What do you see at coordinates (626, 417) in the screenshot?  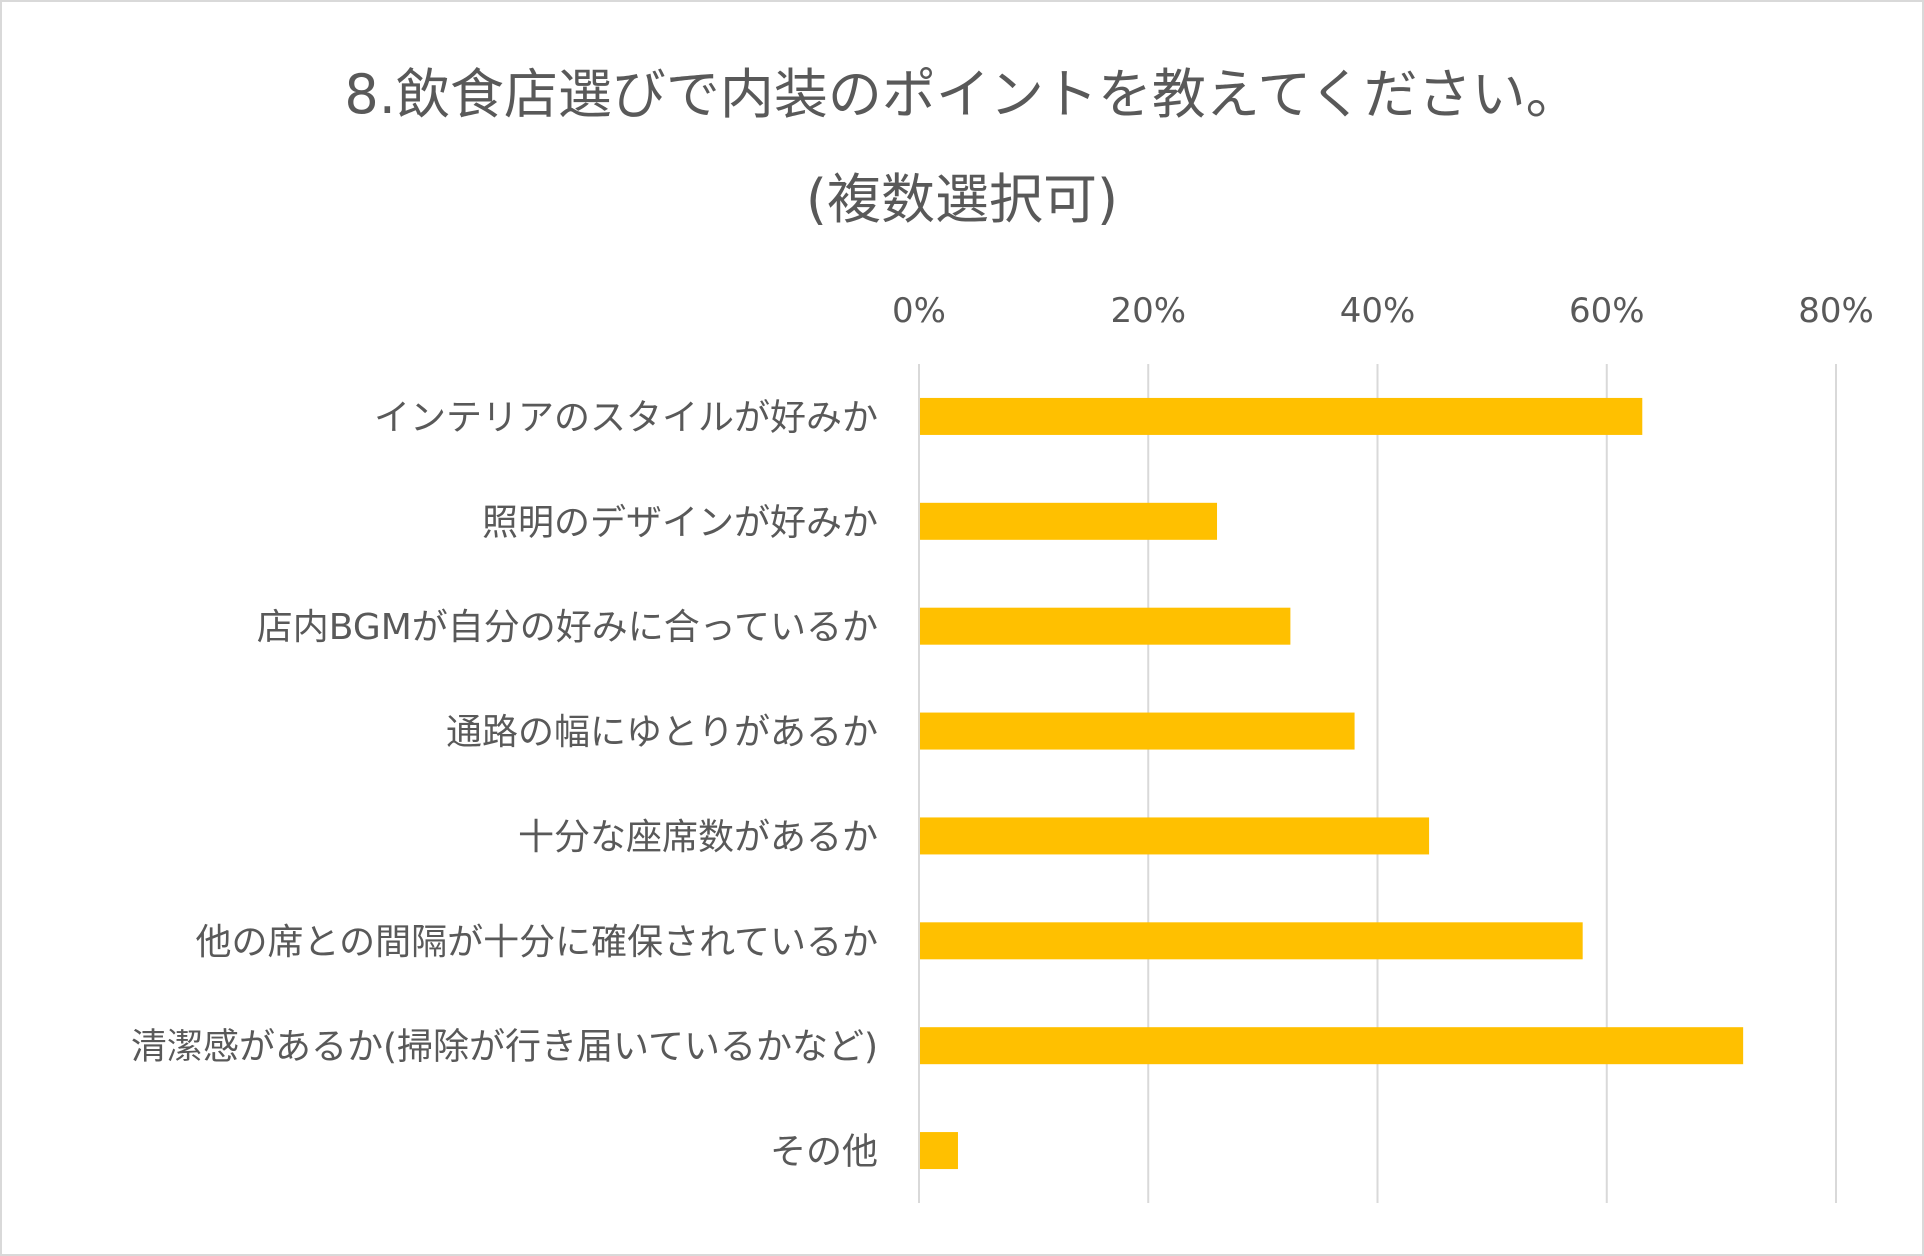 I see `category-label: インテリアのスタイルが好みか` at bounding box center [626, 417].